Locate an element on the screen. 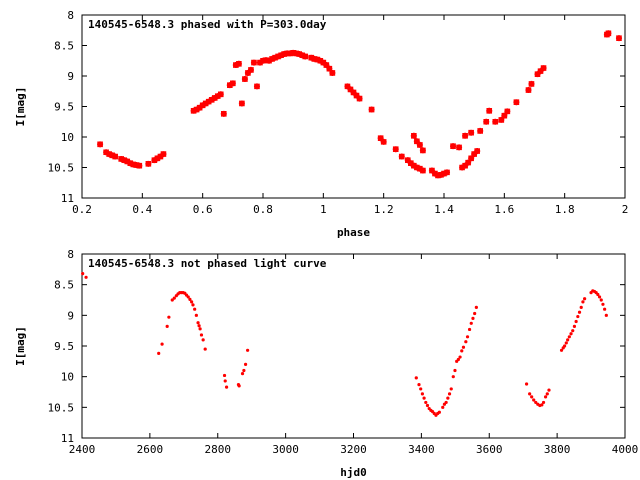  unphased-y-tick-label: 10 is located at coordinates (67, 377).